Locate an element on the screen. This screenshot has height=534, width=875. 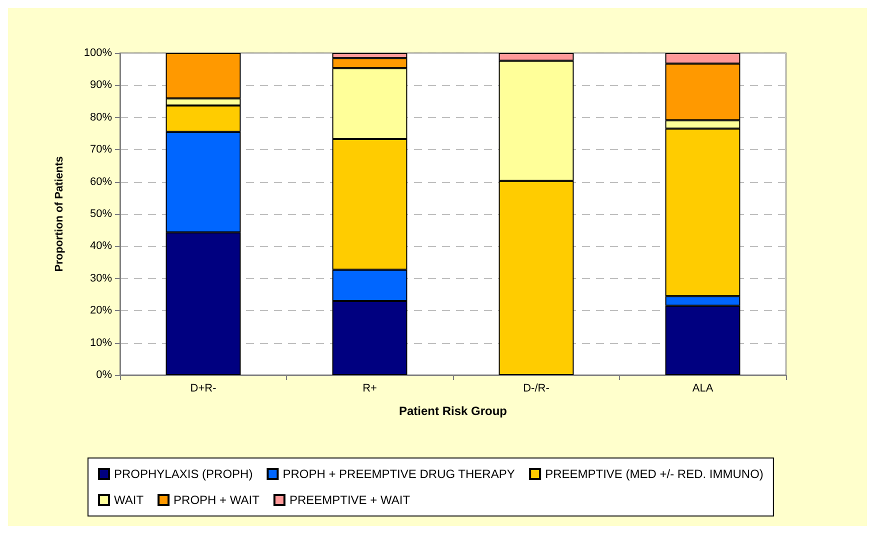
legend-label: PROPH + PREEMPTIVE DRUG THERAPY is located at coordinates (398, 474).